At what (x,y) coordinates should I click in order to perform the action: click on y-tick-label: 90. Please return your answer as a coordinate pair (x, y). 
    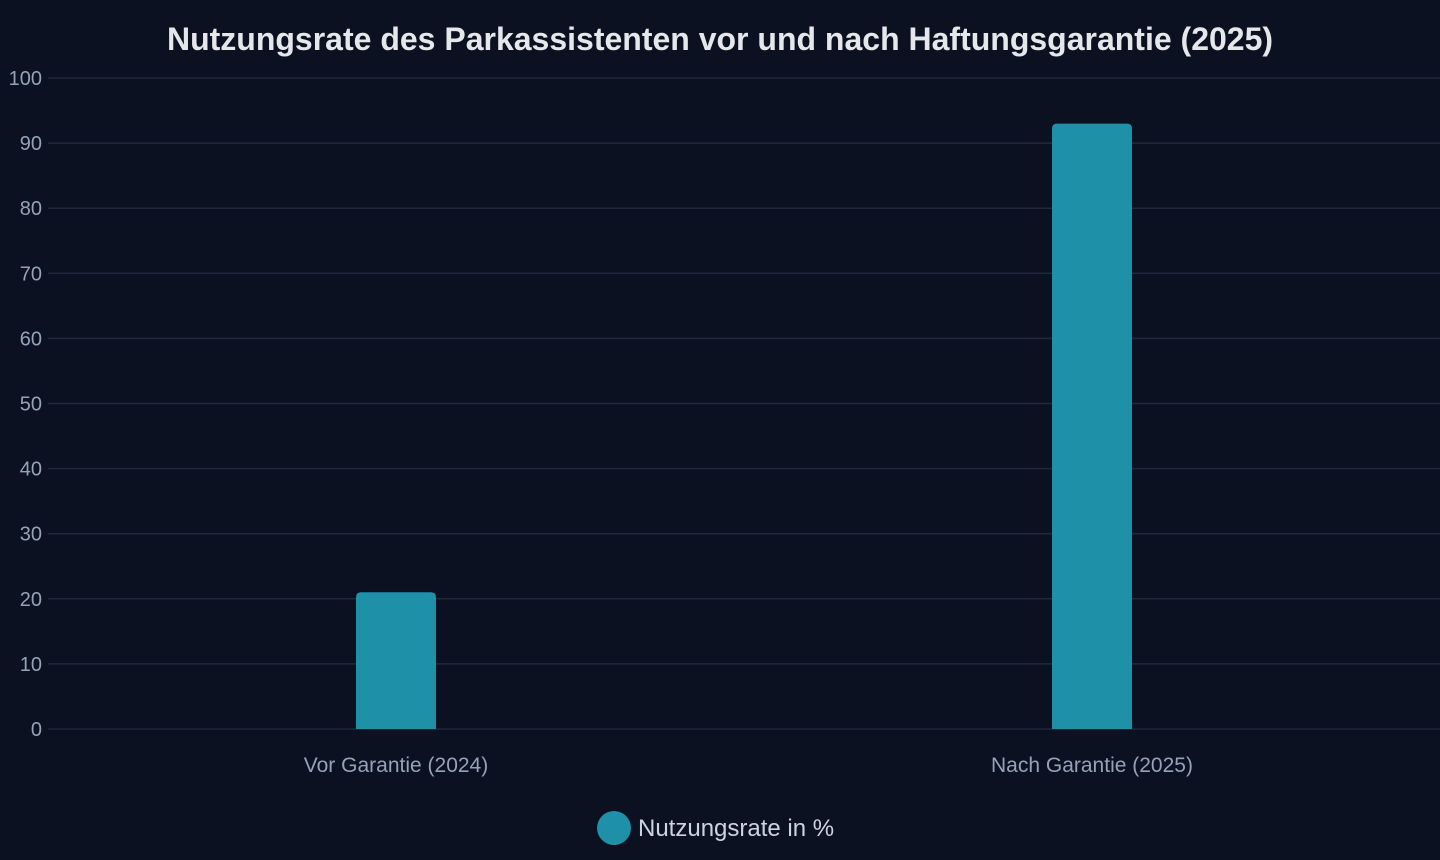
    Looking at the image, I should click on (31, 144).